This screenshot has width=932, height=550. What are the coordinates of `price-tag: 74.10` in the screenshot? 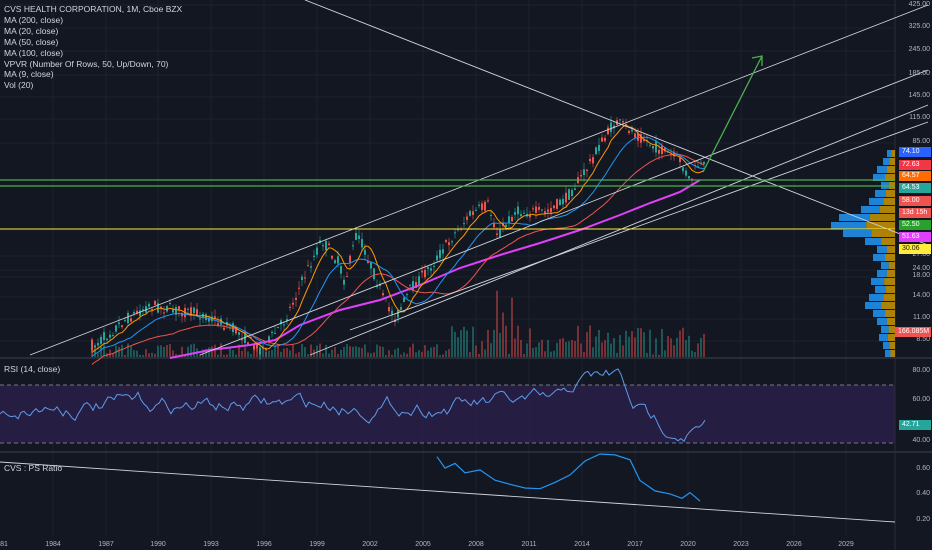 It's located at (915, 152).